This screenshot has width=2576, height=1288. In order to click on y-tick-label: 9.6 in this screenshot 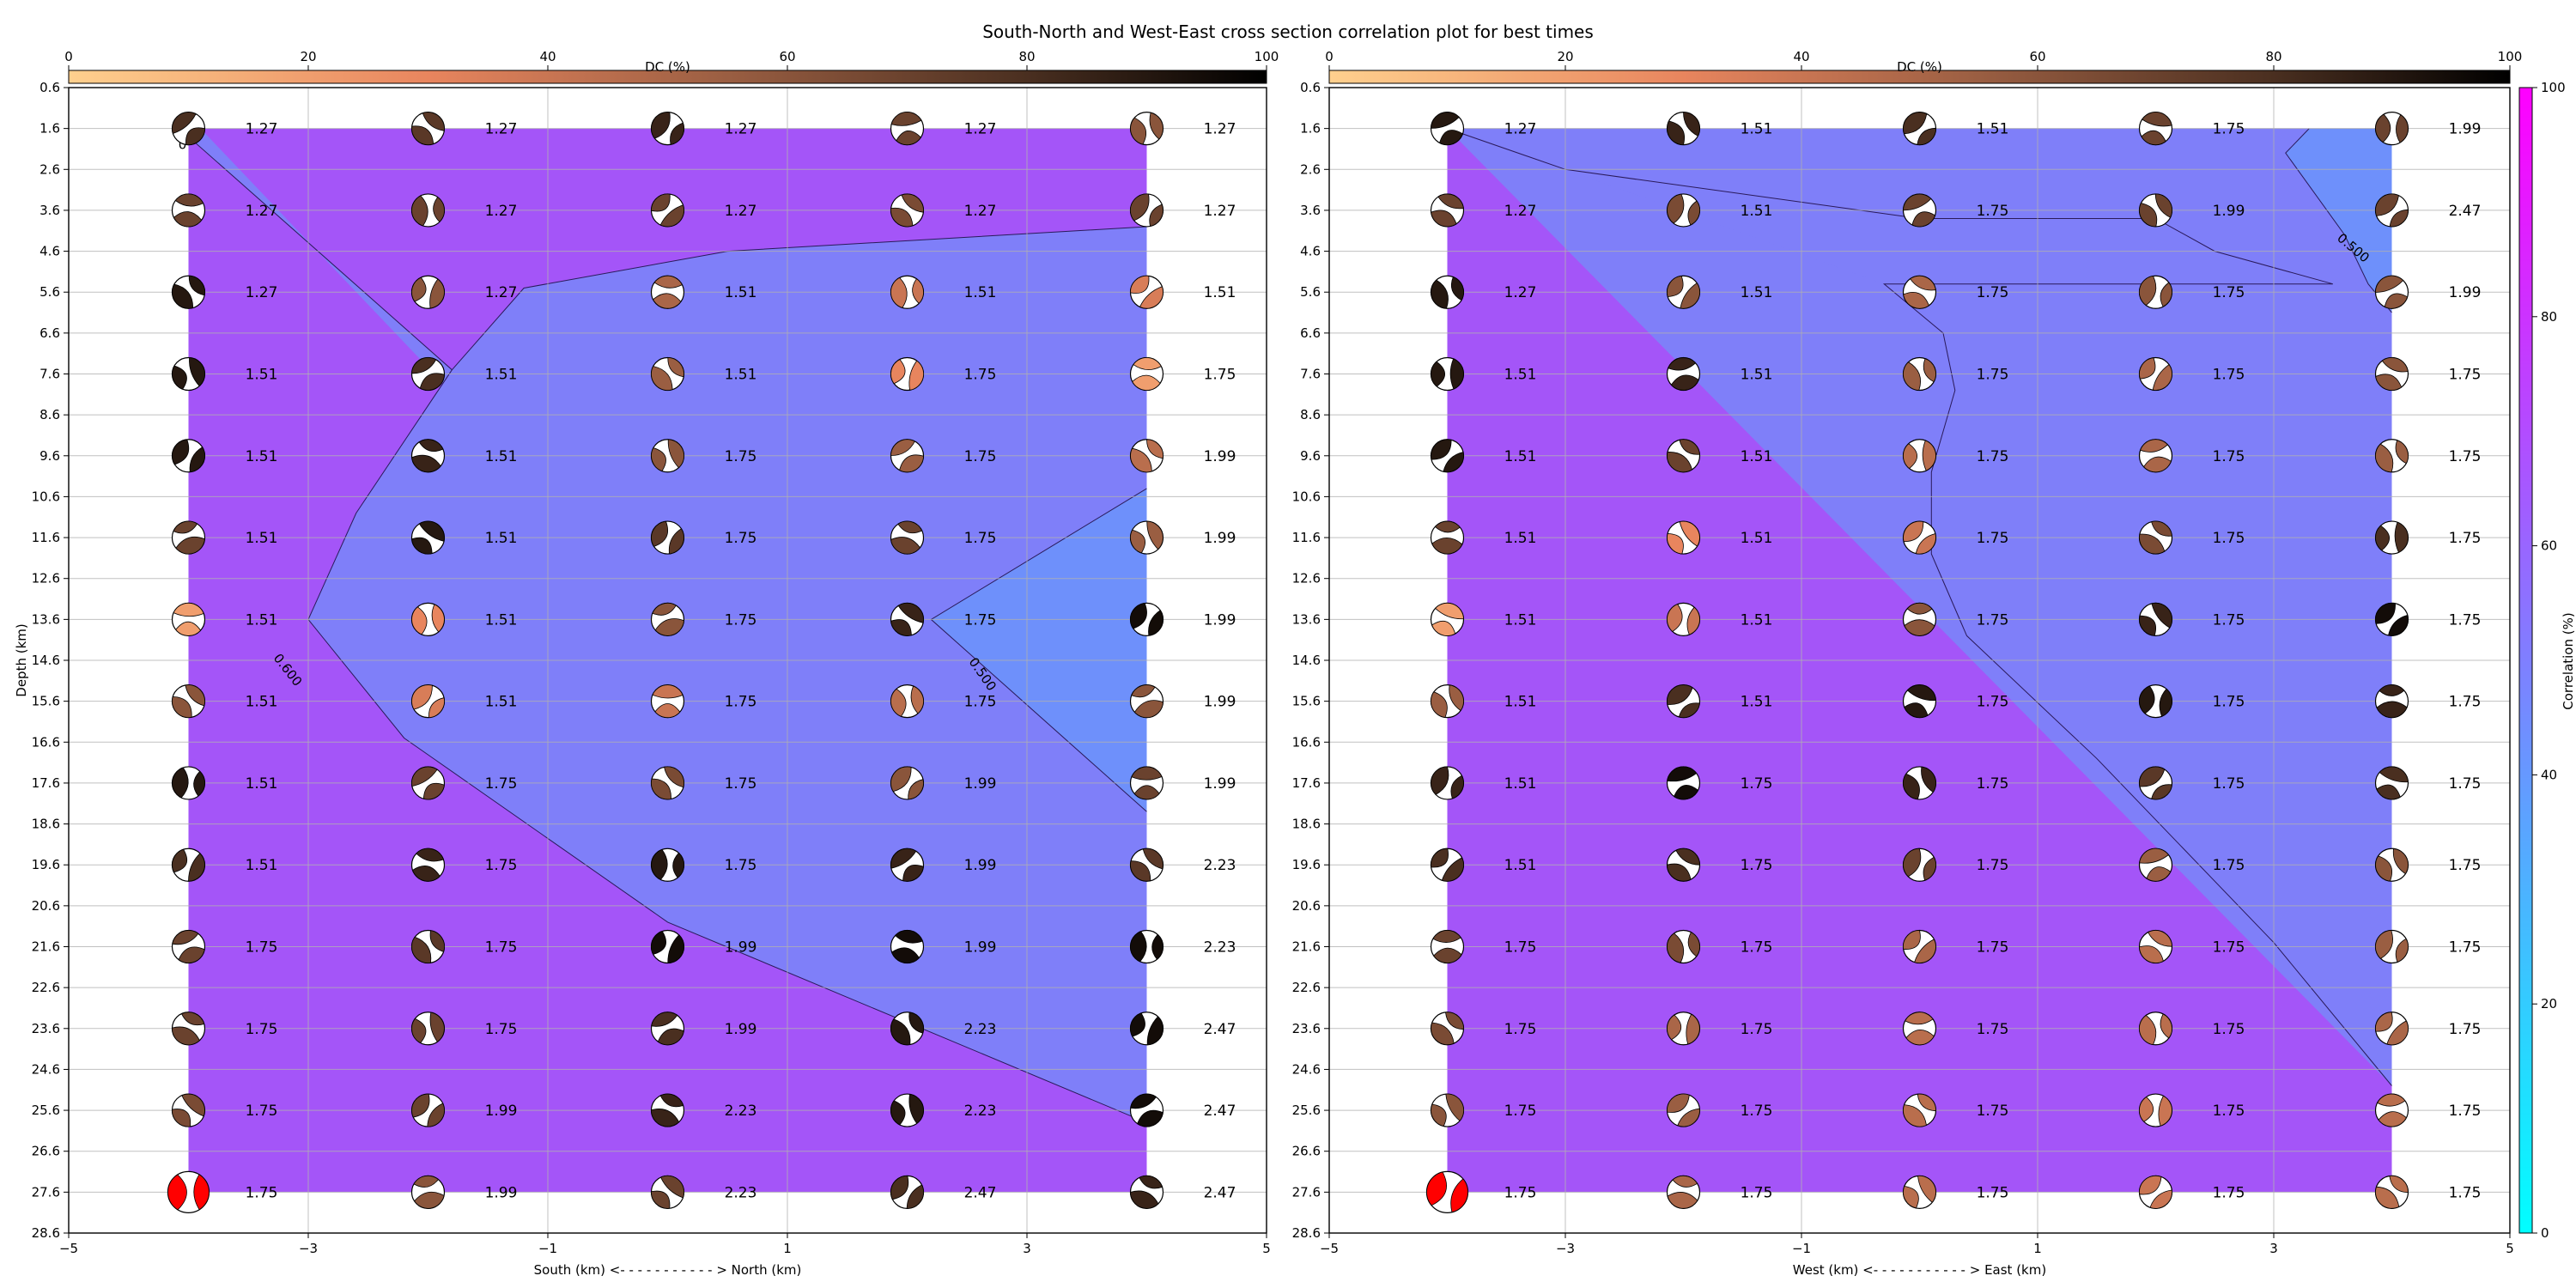, I will do `click(49, 456)`.